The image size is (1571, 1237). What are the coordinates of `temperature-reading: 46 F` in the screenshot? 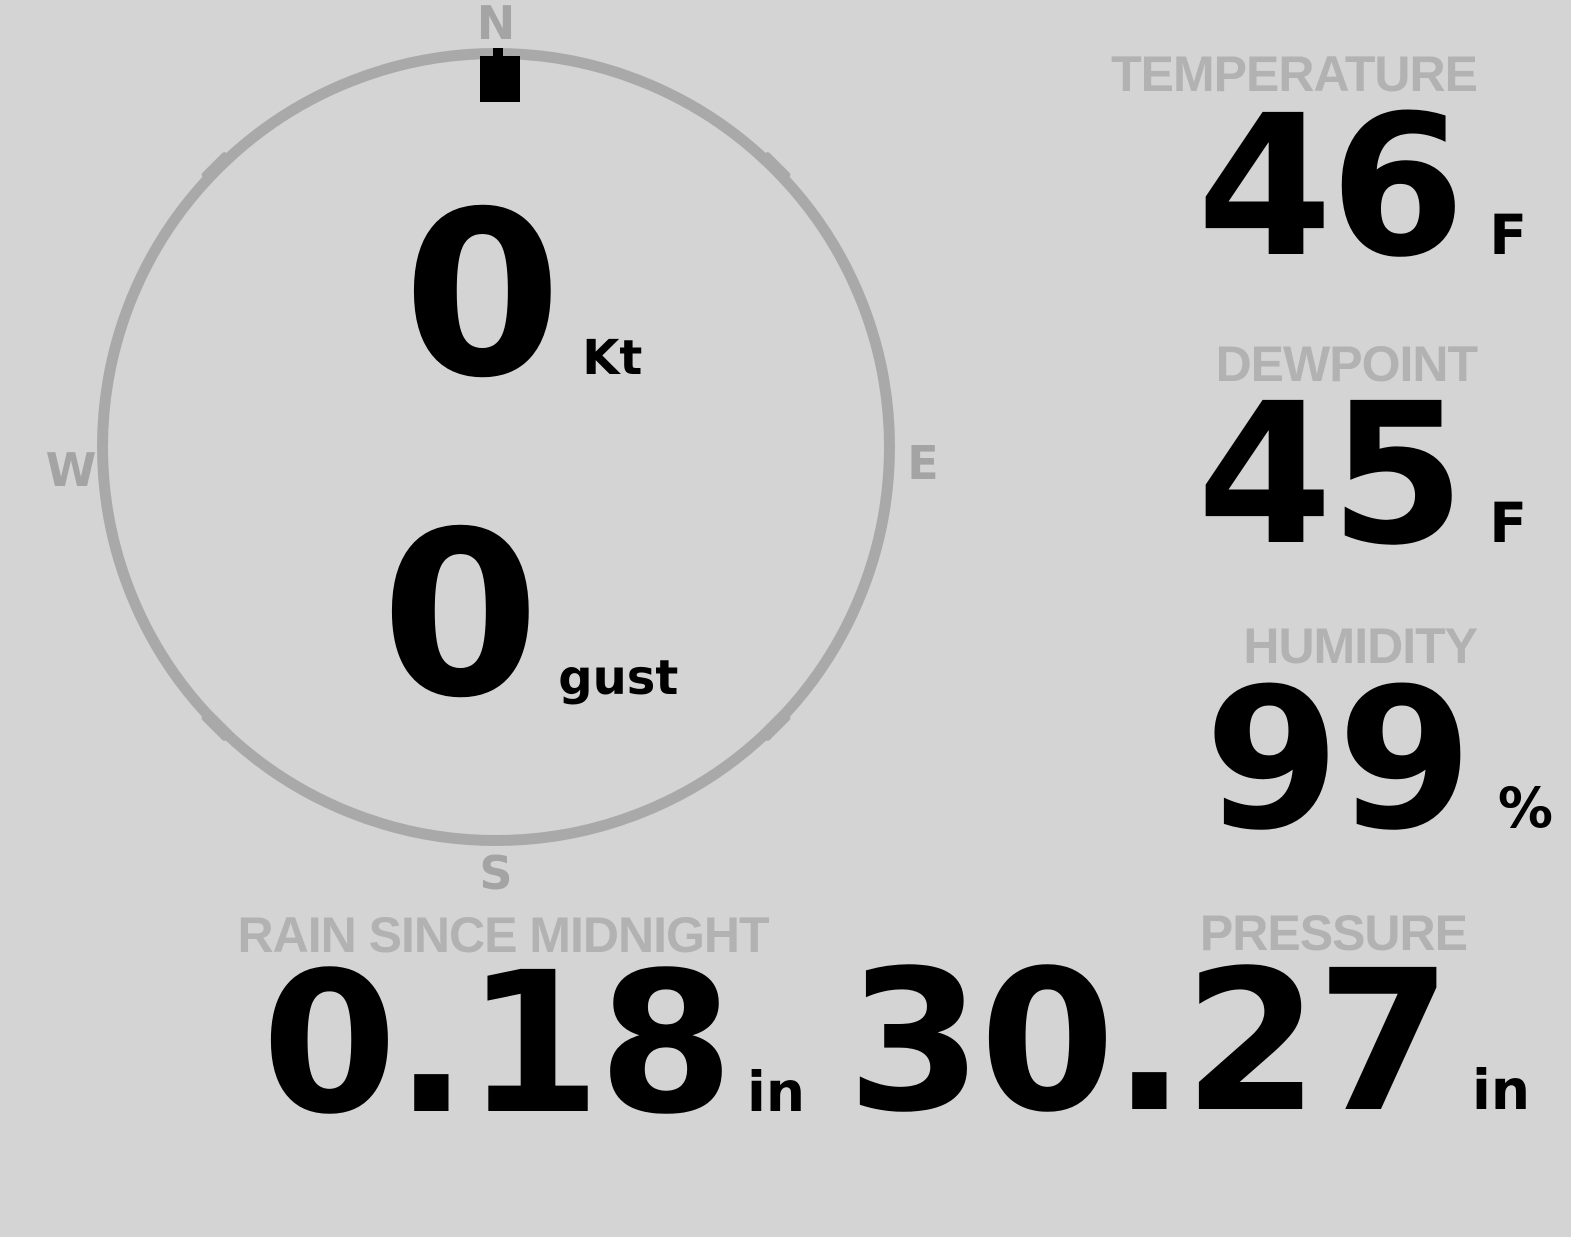 It's located at (1362, 186).